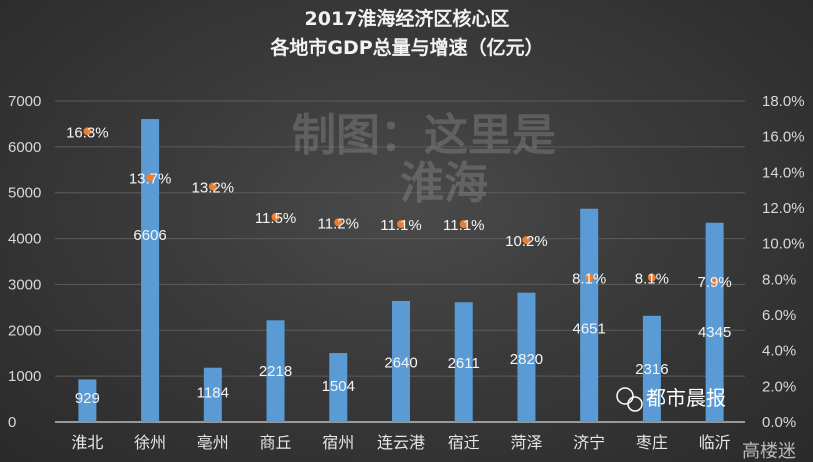 Image resolution: width=813 pixels, height=462 pixels. Describe the element at coordinates (24, 101) in the screenshot. I see `left-tick-label: 7000` at that location.